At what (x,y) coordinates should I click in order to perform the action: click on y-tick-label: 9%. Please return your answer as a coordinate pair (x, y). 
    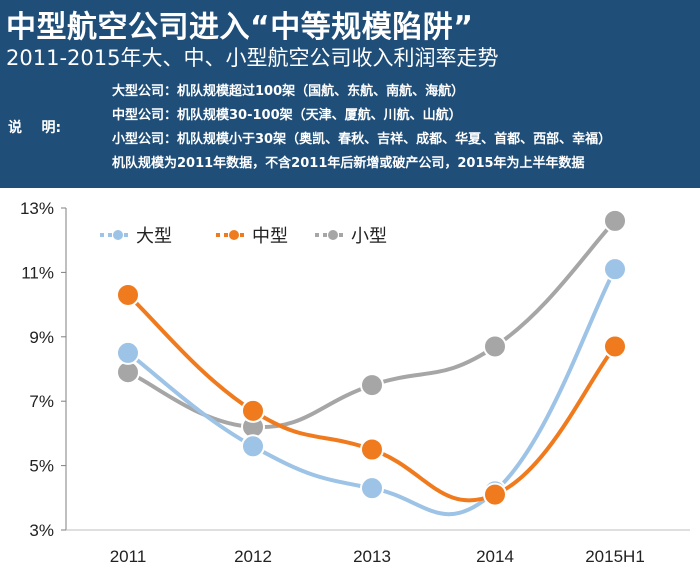
    Looking at the image, I should click on (41, 337).